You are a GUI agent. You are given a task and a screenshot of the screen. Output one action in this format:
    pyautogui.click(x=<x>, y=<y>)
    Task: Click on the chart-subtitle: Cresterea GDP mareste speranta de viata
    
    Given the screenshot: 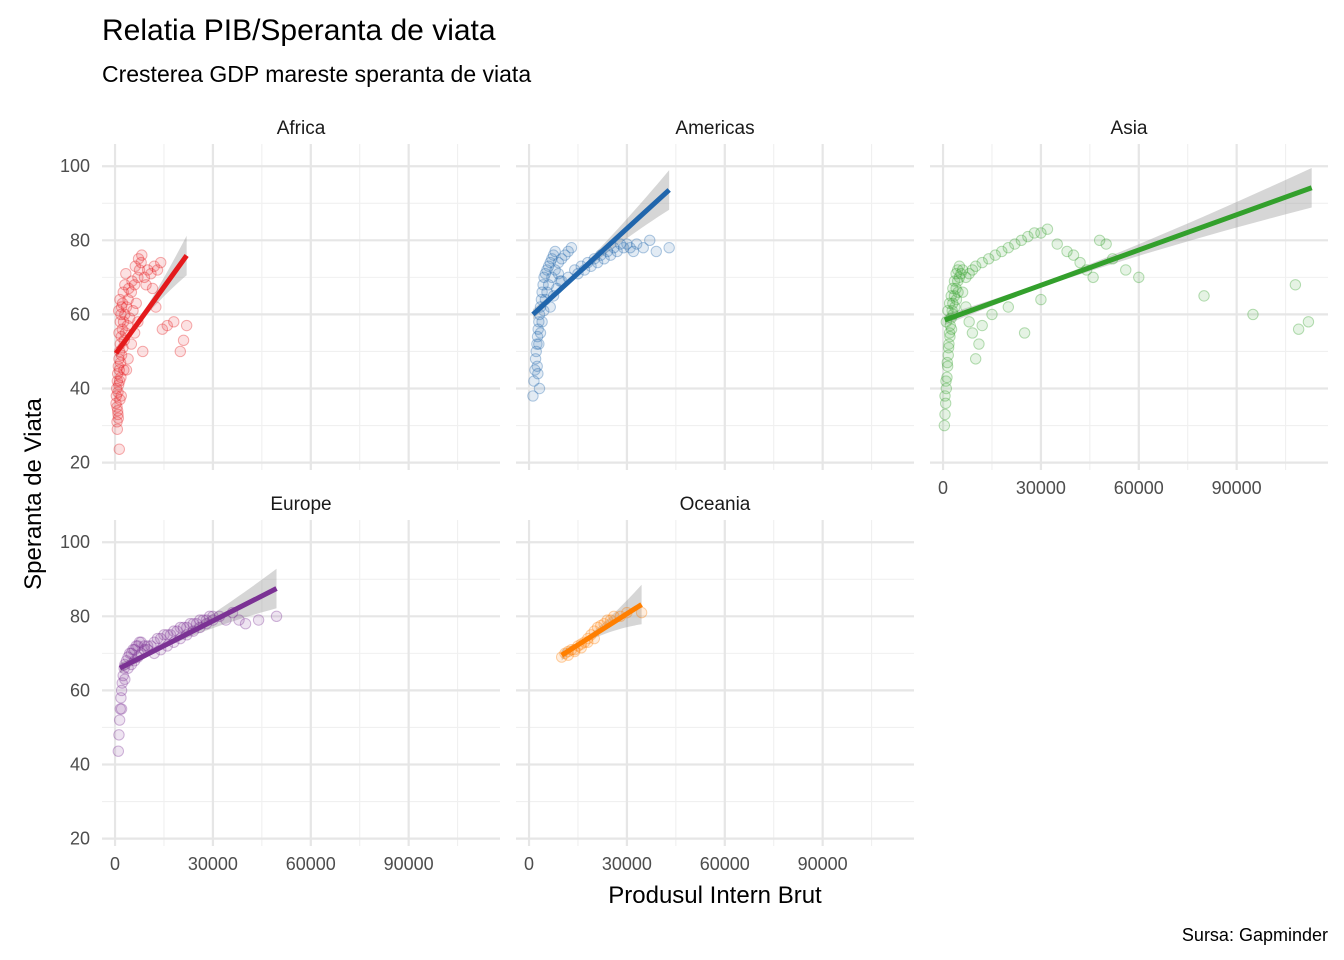 What is the action you would take?
    pyautogui.click(x=316, y=74)
    